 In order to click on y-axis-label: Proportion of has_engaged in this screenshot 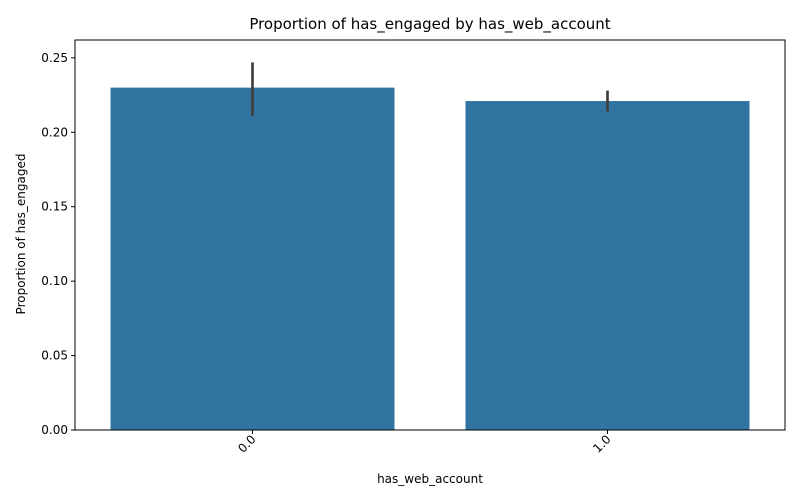, I will do `click(21, 234)`.